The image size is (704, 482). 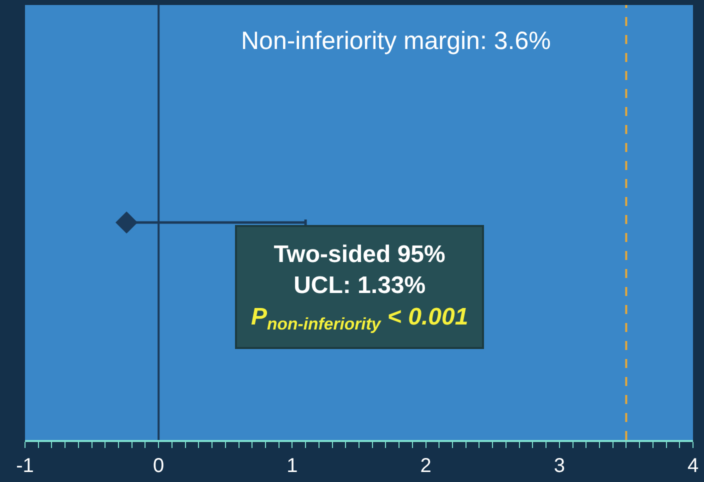 I want to click on annotation: P$_{non-inferiority}$ < 0.001, so click(x=359, y=318).